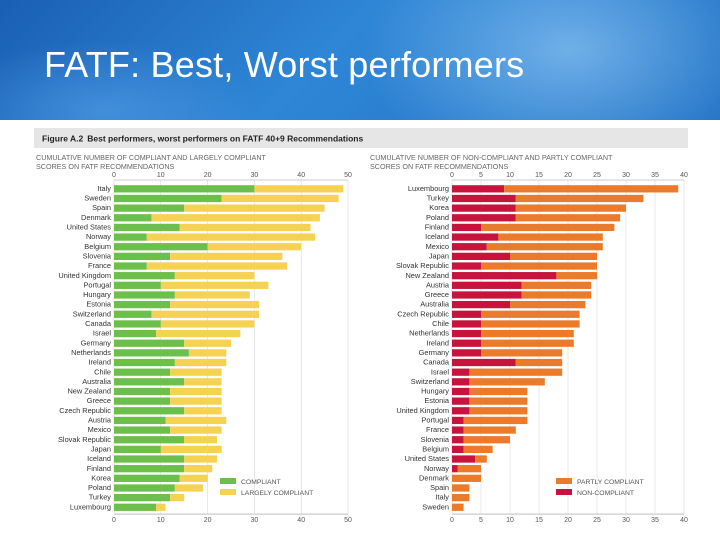 The height and width of the screenshot is (540, 720). Describe the element at coordinates (84, 439) in the screenshot. I see `category-label: Slovak Republic` at that location.